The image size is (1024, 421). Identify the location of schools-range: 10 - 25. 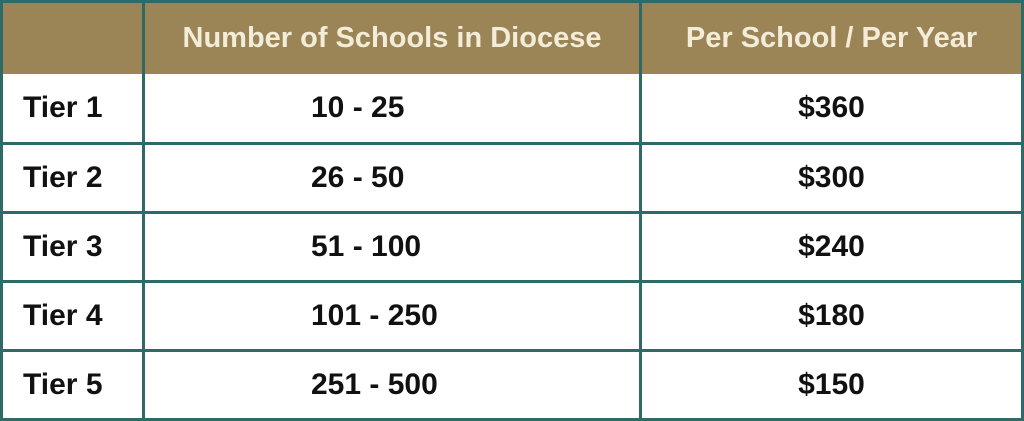
(390, 108).